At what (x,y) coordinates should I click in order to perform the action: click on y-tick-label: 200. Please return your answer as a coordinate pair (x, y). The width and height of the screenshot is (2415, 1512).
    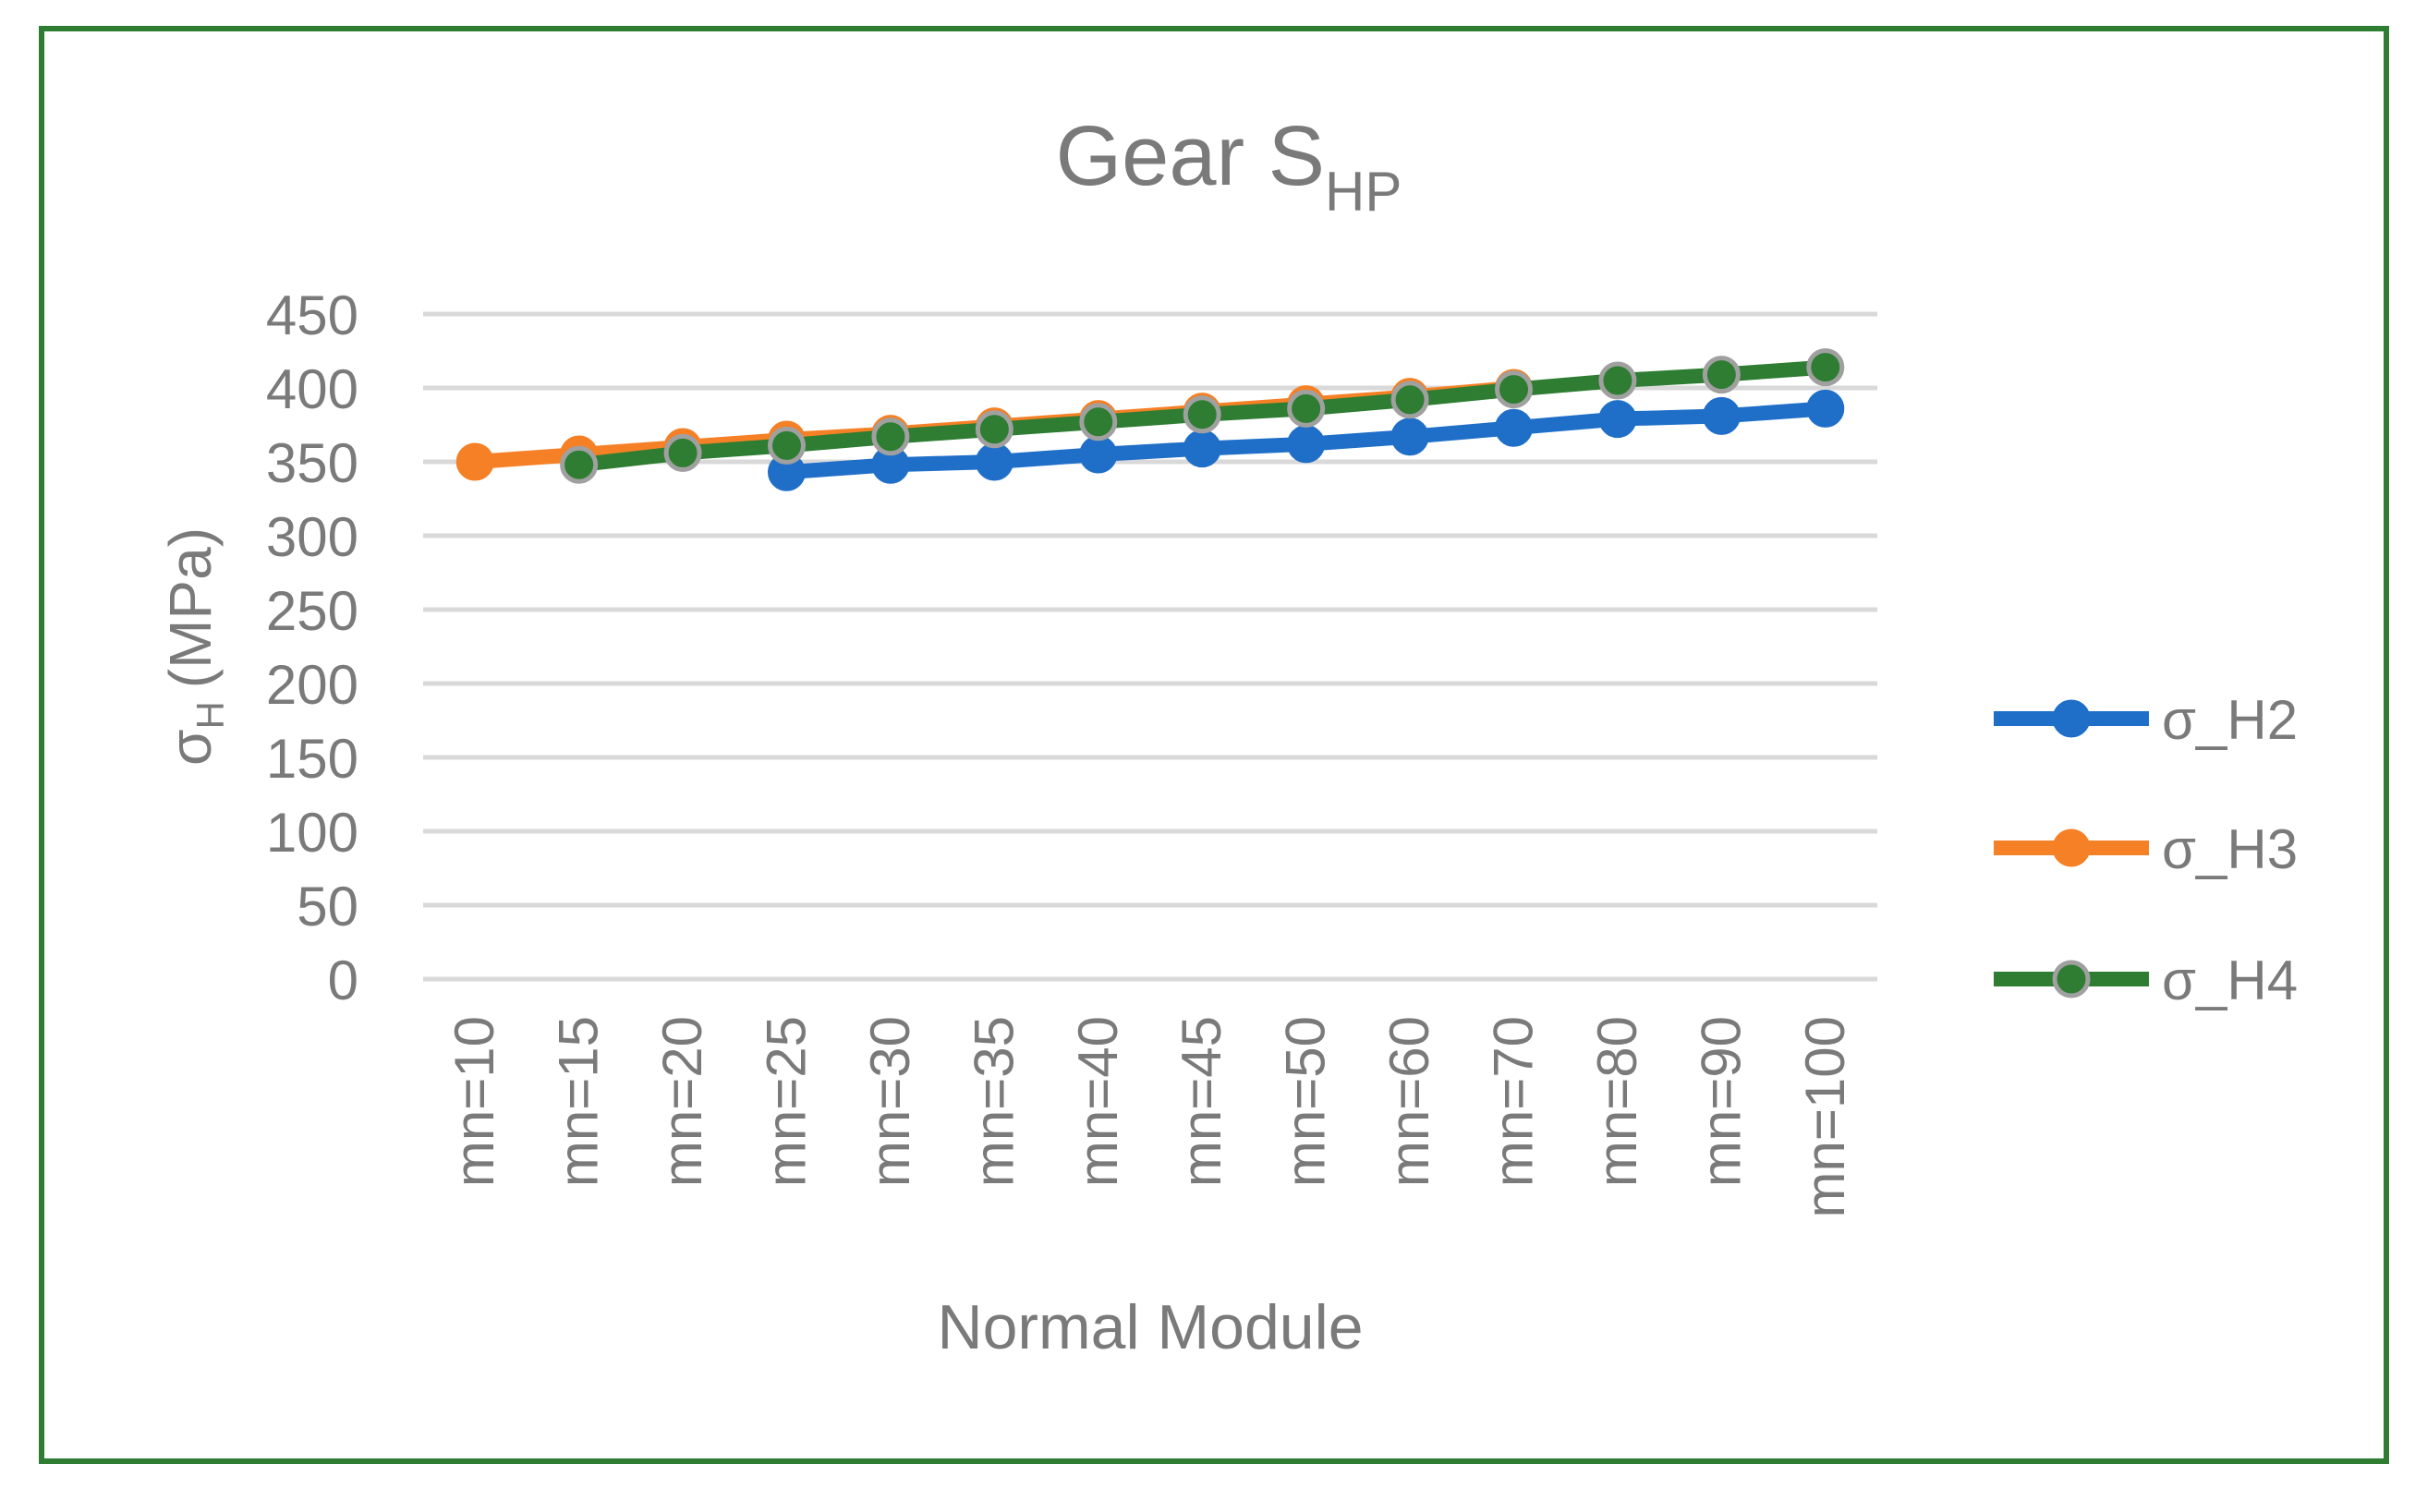
    Looking at the image, I should click on (312, 685).